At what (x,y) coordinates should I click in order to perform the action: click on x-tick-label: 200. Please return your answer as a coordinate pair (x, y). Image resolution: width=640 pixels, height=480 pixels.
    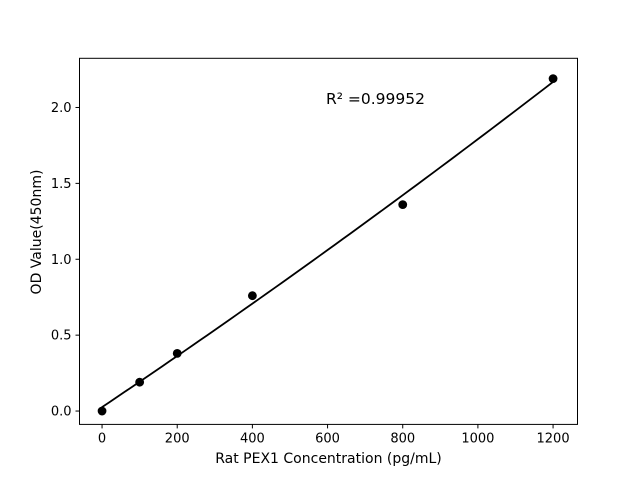
    Looking at the image, I should click on (177, 438).